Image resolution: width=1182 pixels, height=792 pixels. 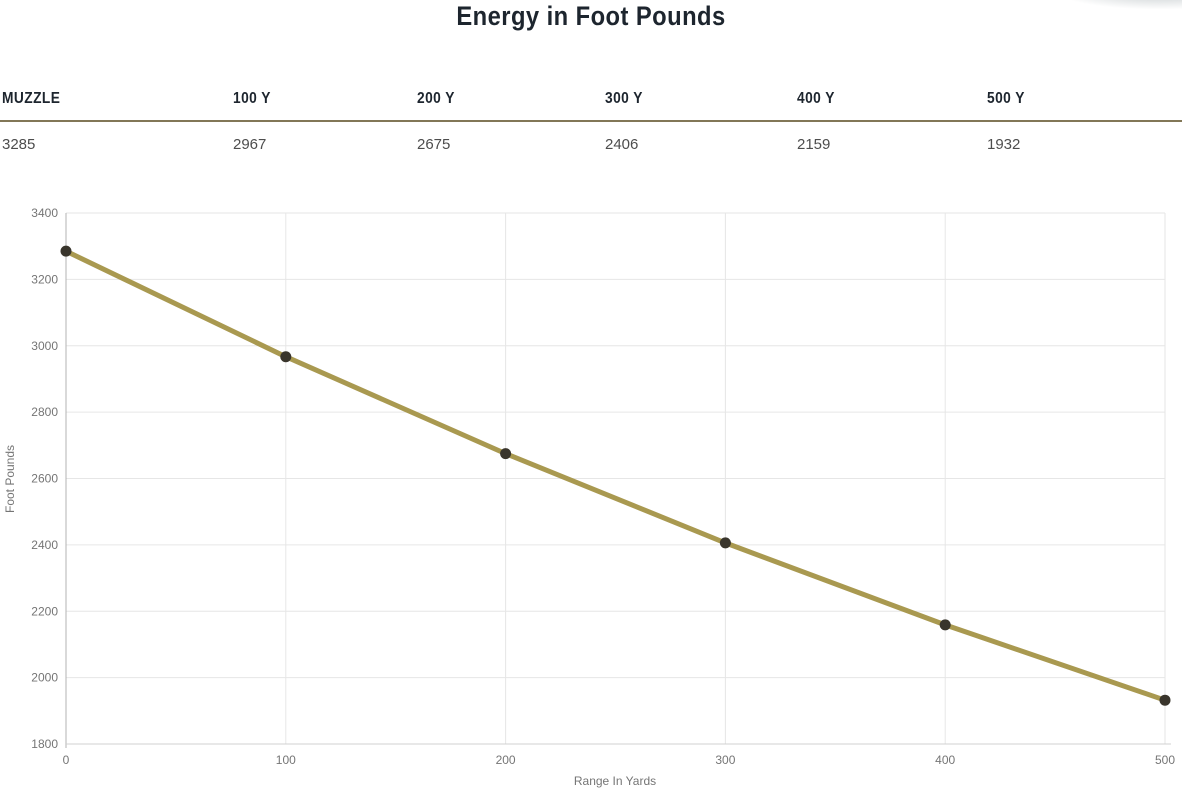 I want to click on table-header-cell: 500 Y, so click(x=1083, y=104).